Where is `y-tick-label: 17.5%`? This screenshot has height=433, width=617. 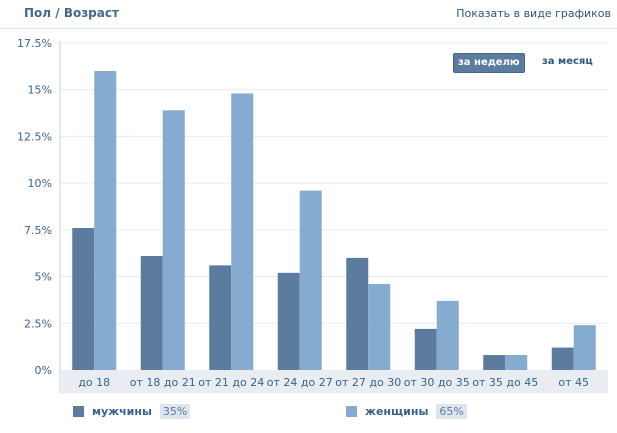 y-tick-label: 17.5% is located at coordinates (34, 43).